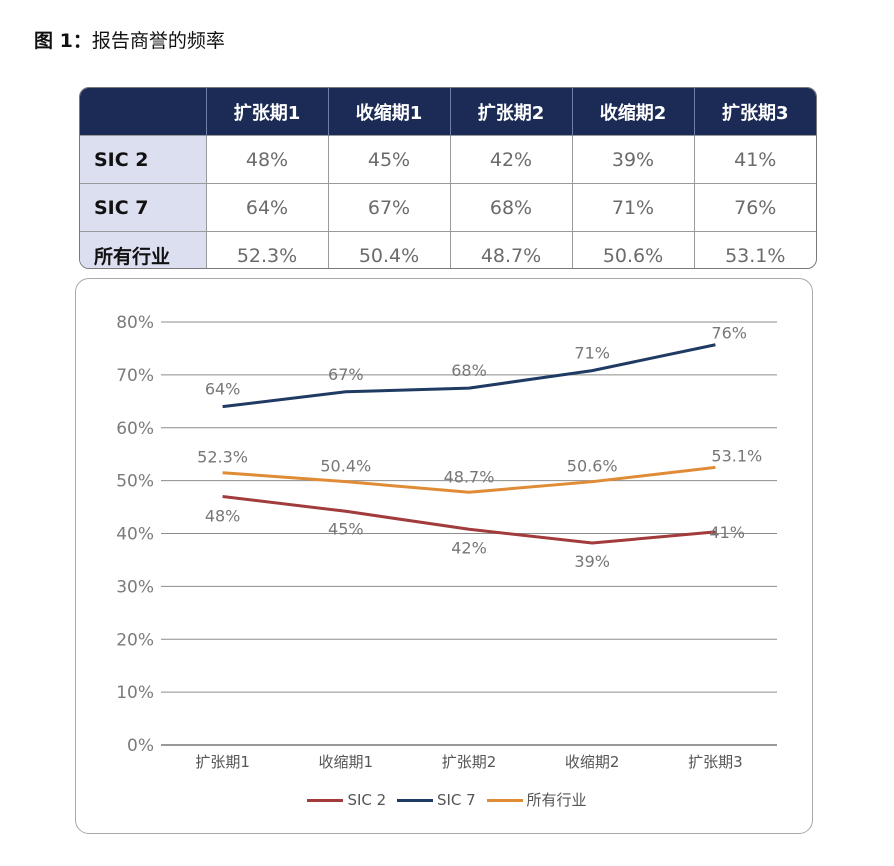 The height and width of the screenshot is (866, 894). What do you see at coordinates (633, 159) in the screenshot?
I see `table-cell: 39%` at bounding box center [633, 159].